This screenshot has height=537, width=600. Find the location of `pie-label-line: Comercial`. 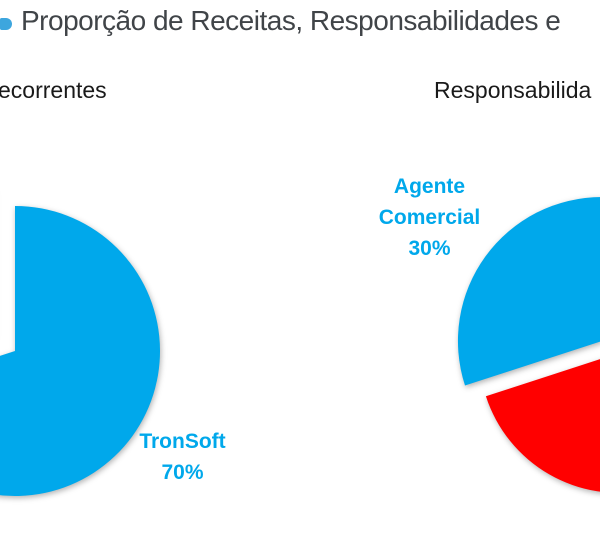

pie-label-line: Comercial is located at coordinates (429, 217).